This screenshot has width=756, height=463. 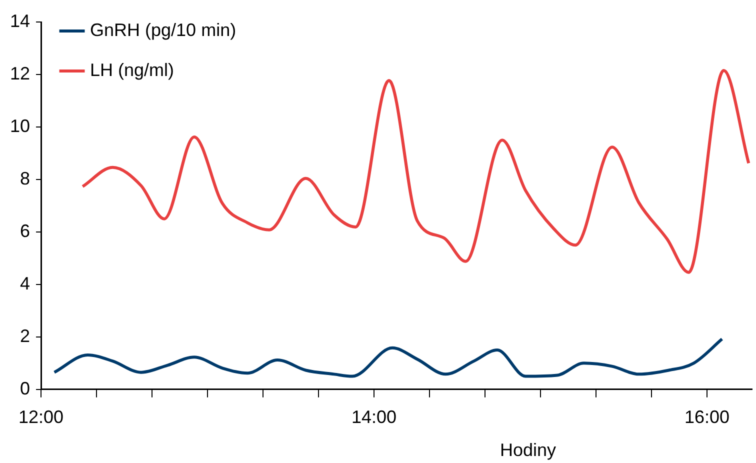 What do you see at coordinates (20, 20) in the screenshot?
I see `y-tick-label: 14` at bounding box center [20, 20].